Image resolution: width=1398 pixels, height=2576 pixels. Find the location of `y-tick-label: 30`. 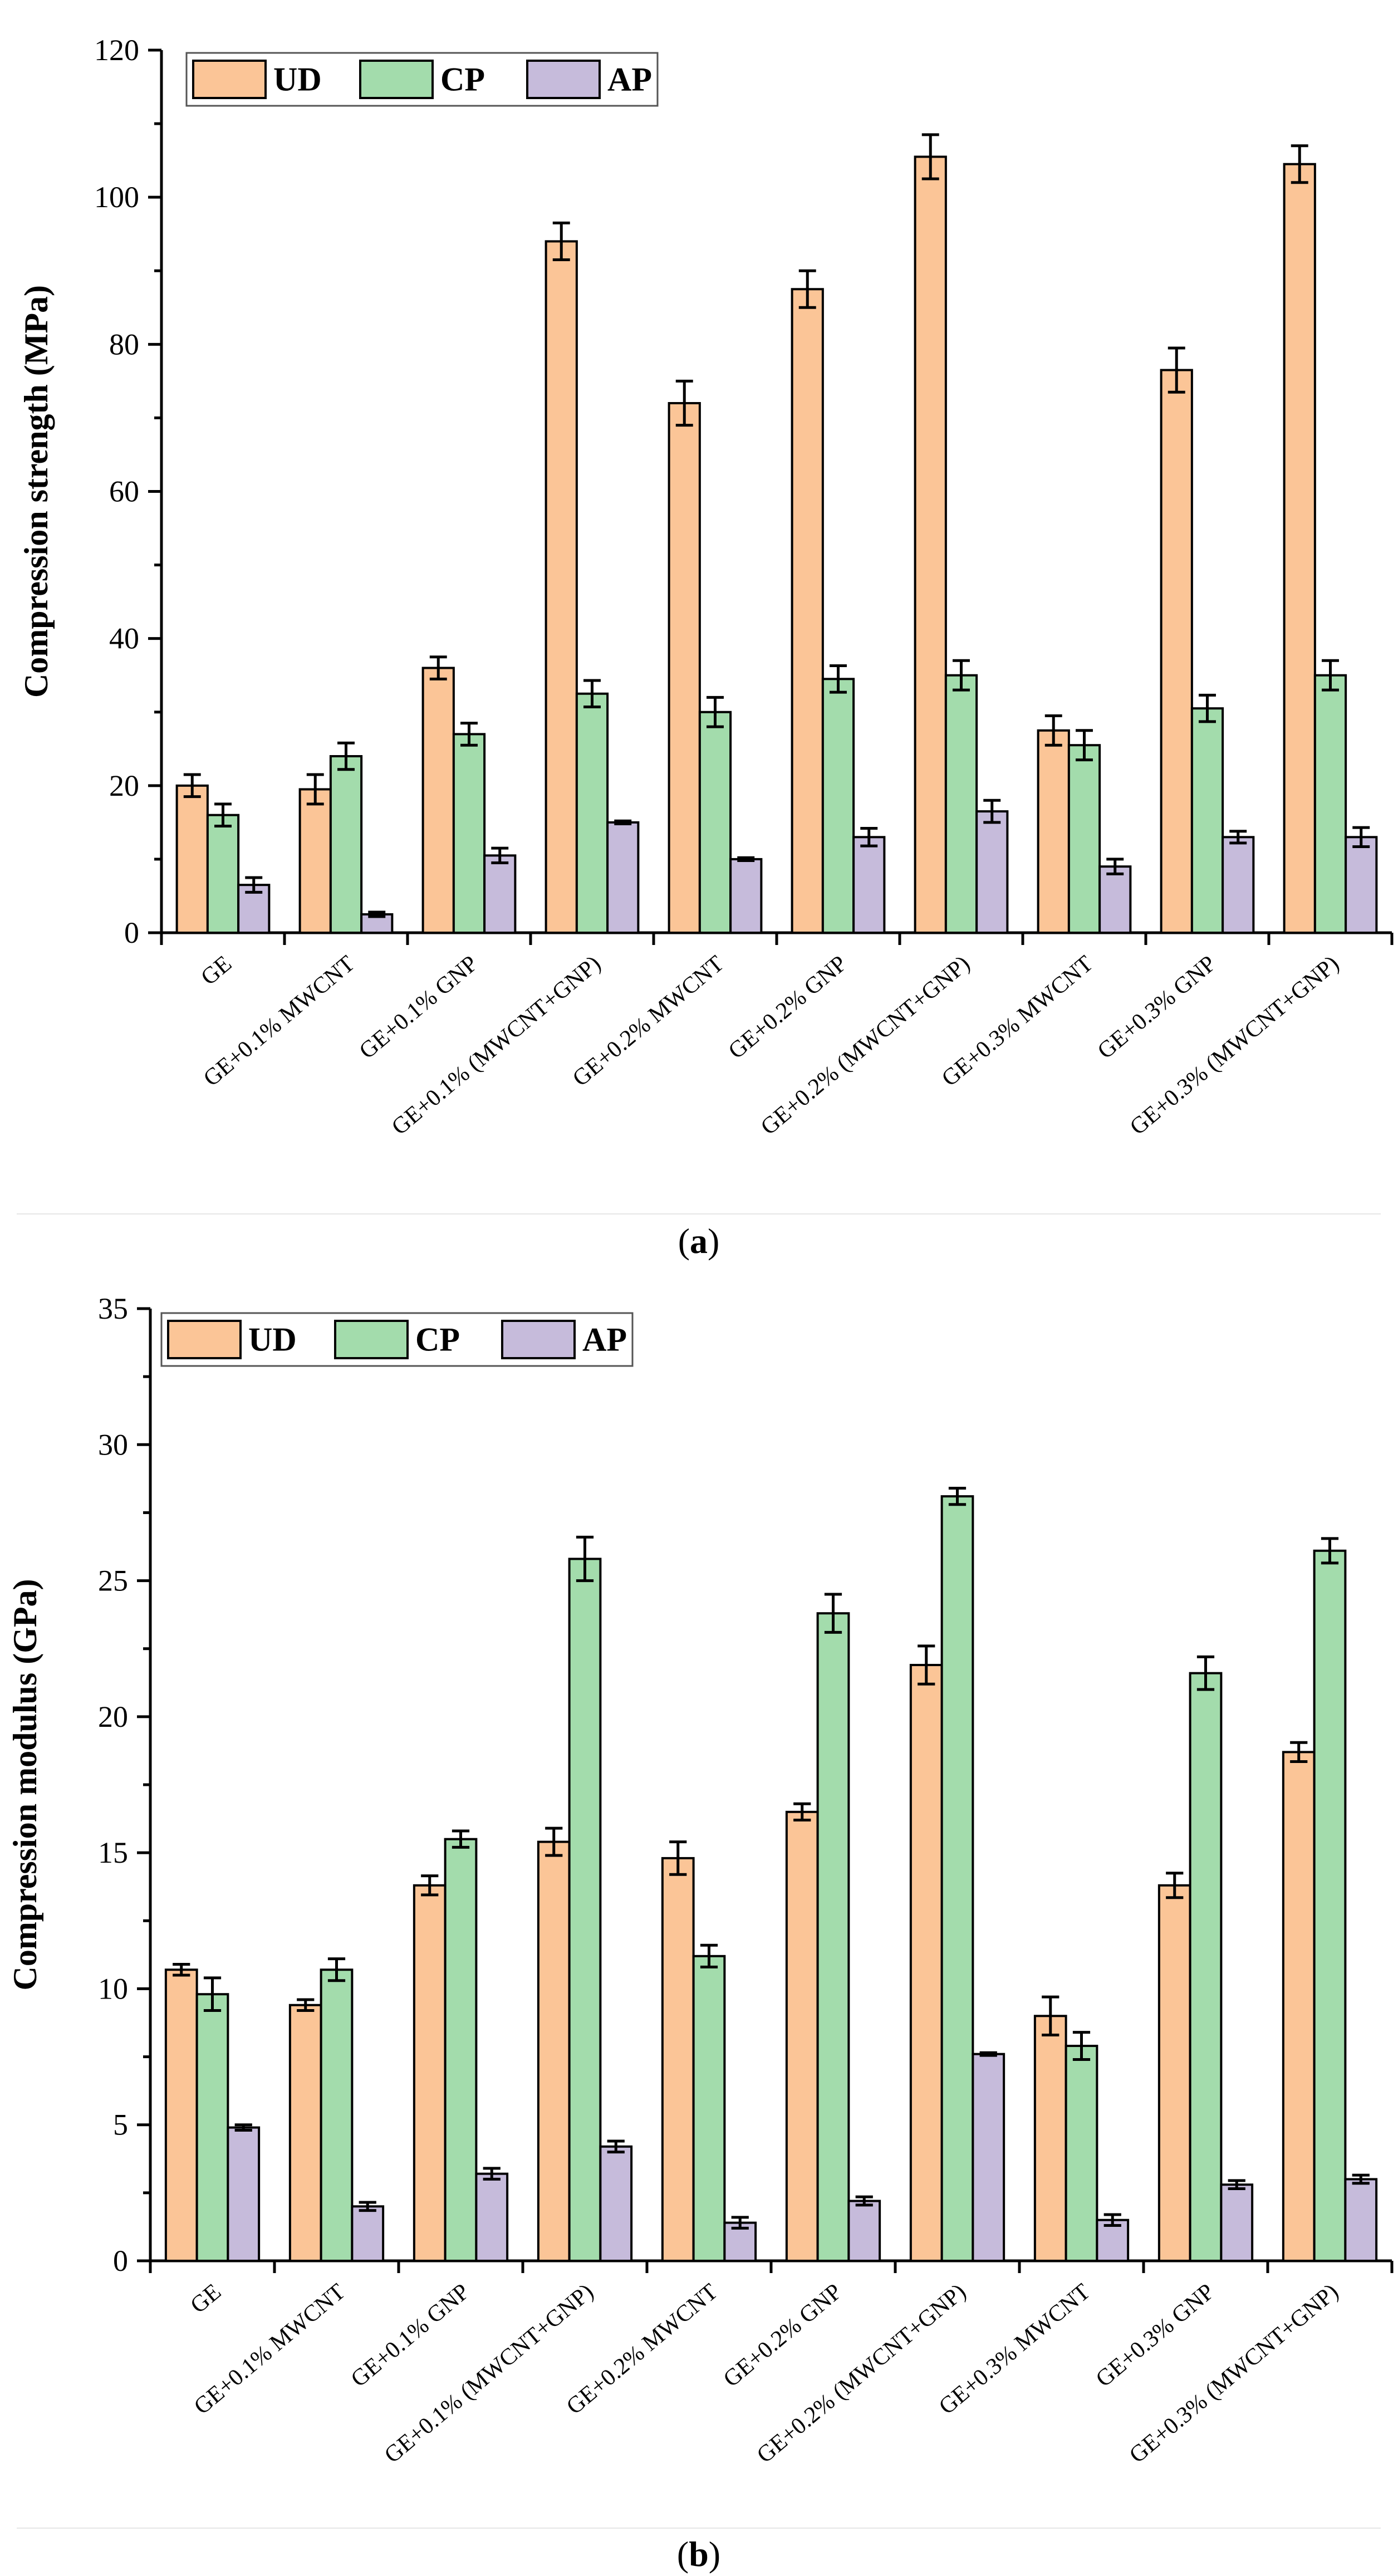

y-tick-label: 30 is located at coordinates (113, 1444).